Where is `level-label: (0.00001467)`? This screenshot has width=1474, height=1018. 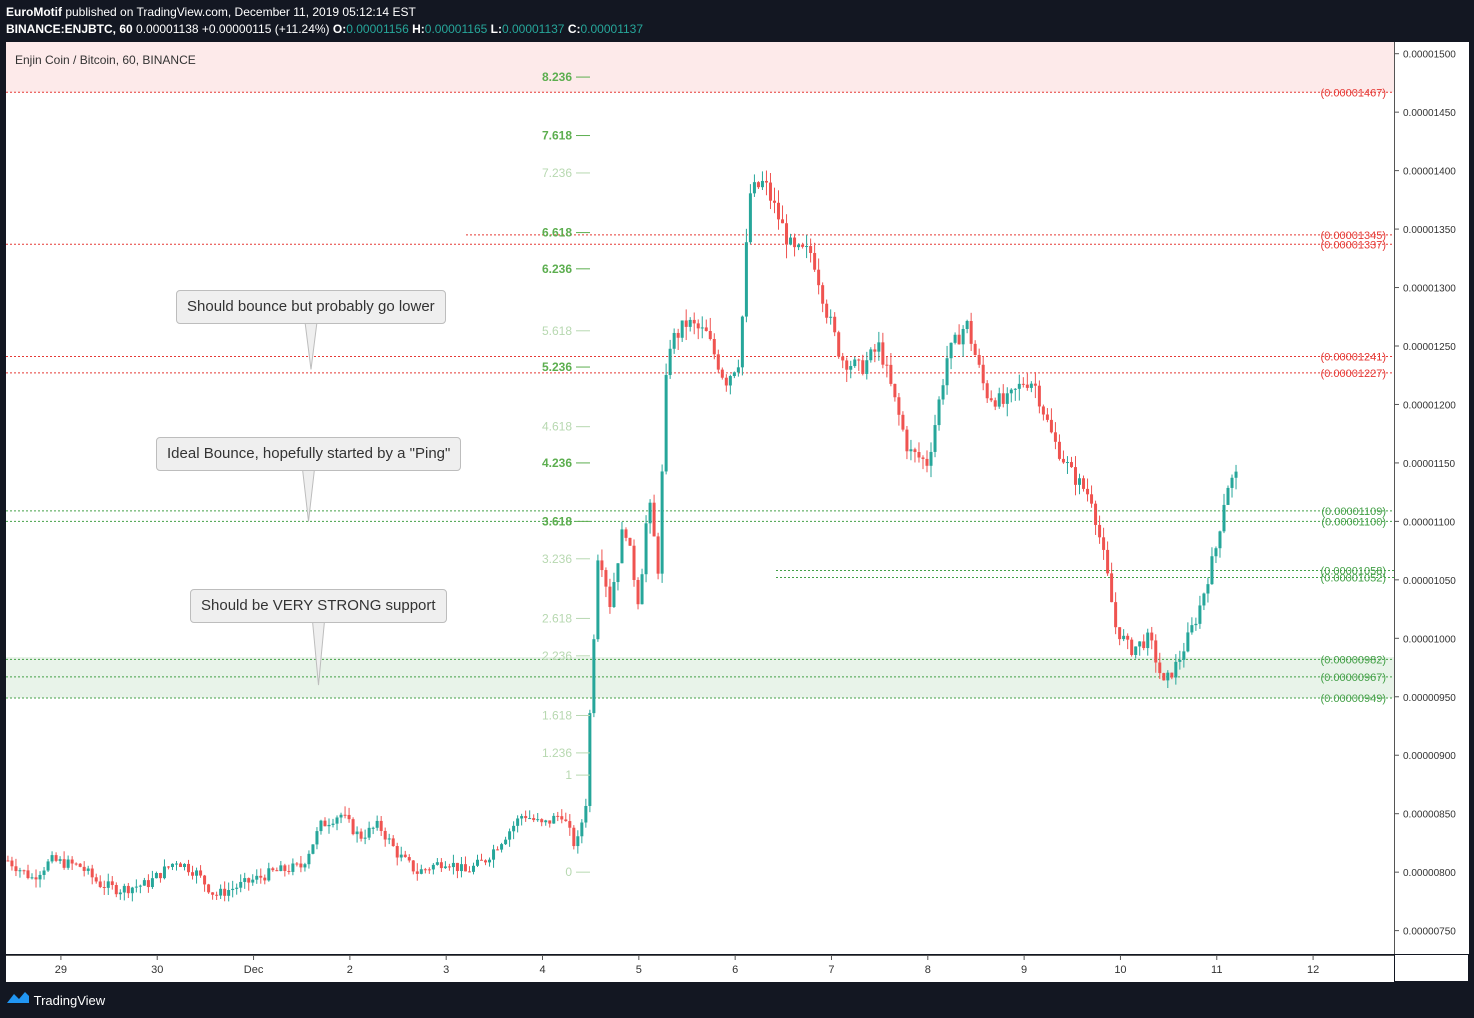
level-label: (0.00001467) is located at coordinates (1353, 93).